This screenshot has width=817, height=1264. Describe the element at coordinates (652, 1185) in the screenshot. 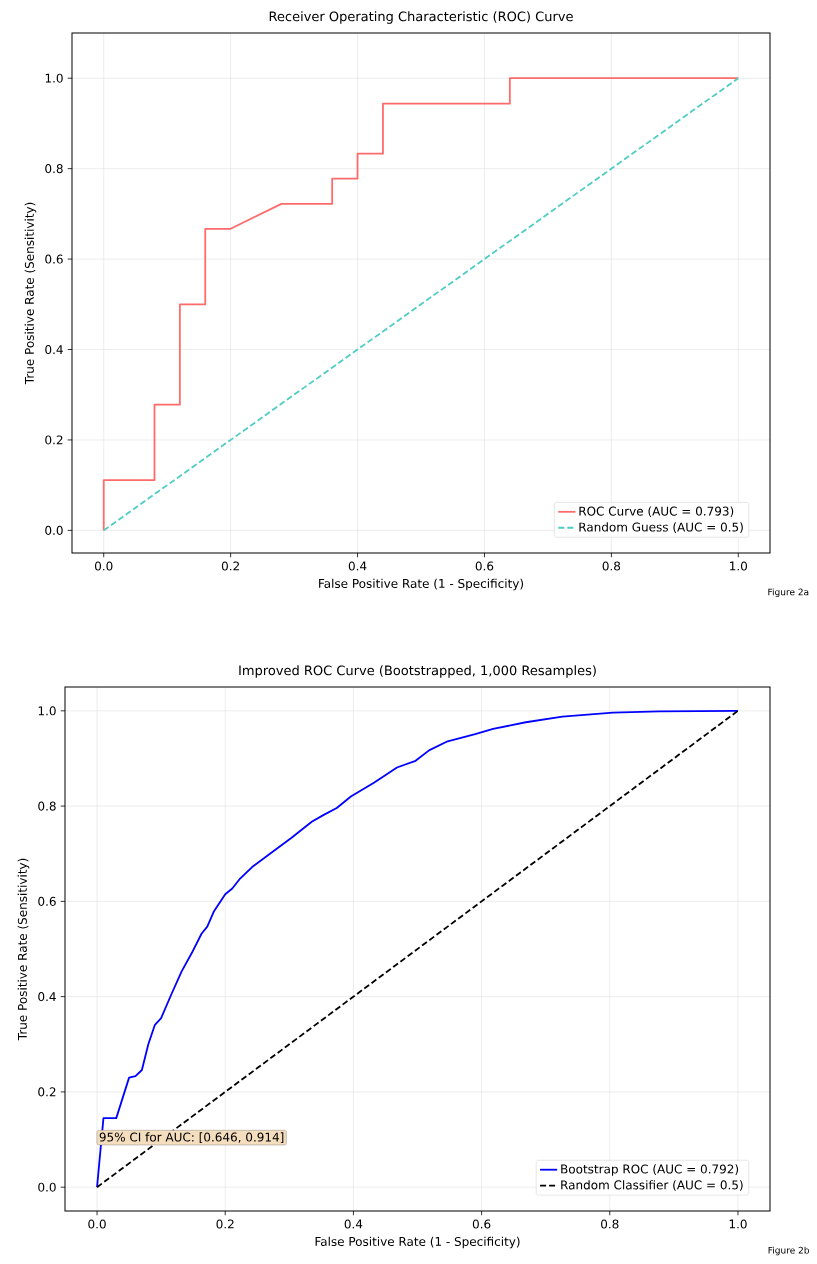

I see `legend-label: Random Classifier (AUC = 0.5)` at that location.